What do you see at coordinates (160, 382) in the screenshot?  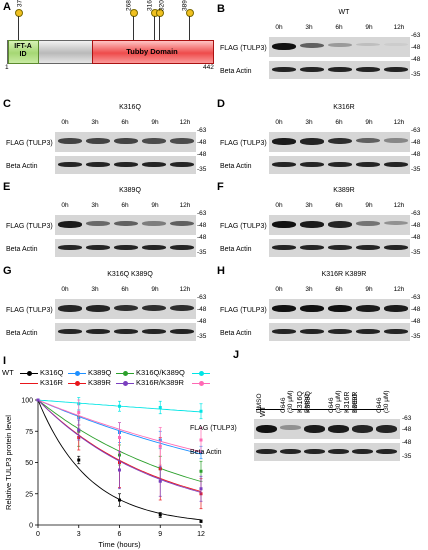 I see `legend-item-k316r-k389r: K316R/K389R` at bounding box center [160, 382].